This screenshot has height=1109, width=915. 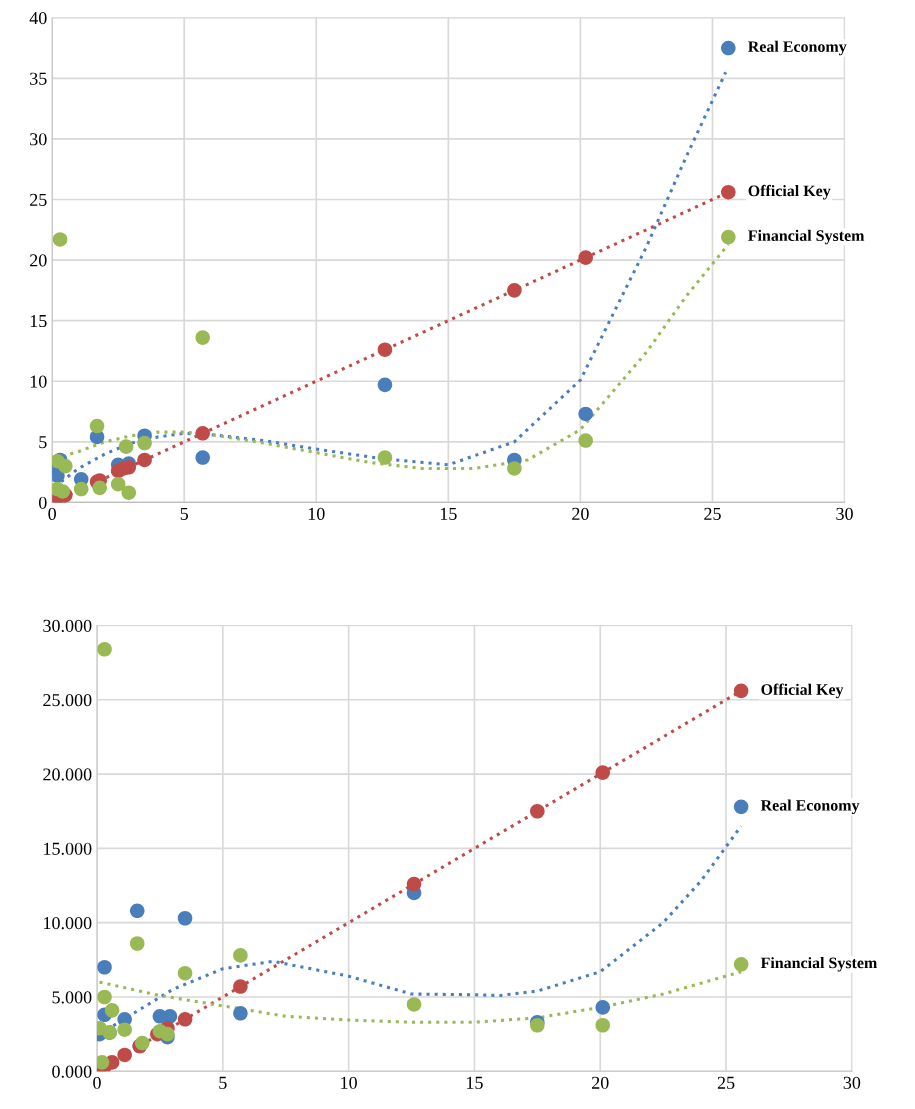 What do you see at coordinates (68, 848) in the screenshot?
I see `y-tick-label: 15.000` at bounding box center [68, 848].